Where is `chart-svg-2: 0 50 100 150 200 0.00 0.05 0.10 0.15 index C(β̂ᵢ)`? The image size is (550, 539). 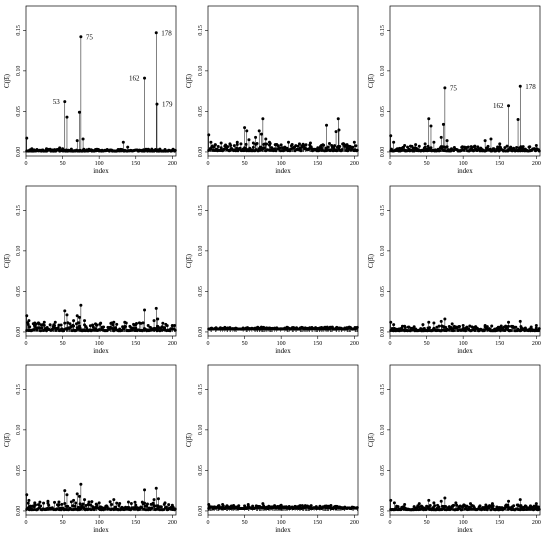 chart-svg-2: 0 50 100 150 200 0.00 0.05 0.10 0.15 index C(β̂ᵢ) is located at coordinates (272, 90).